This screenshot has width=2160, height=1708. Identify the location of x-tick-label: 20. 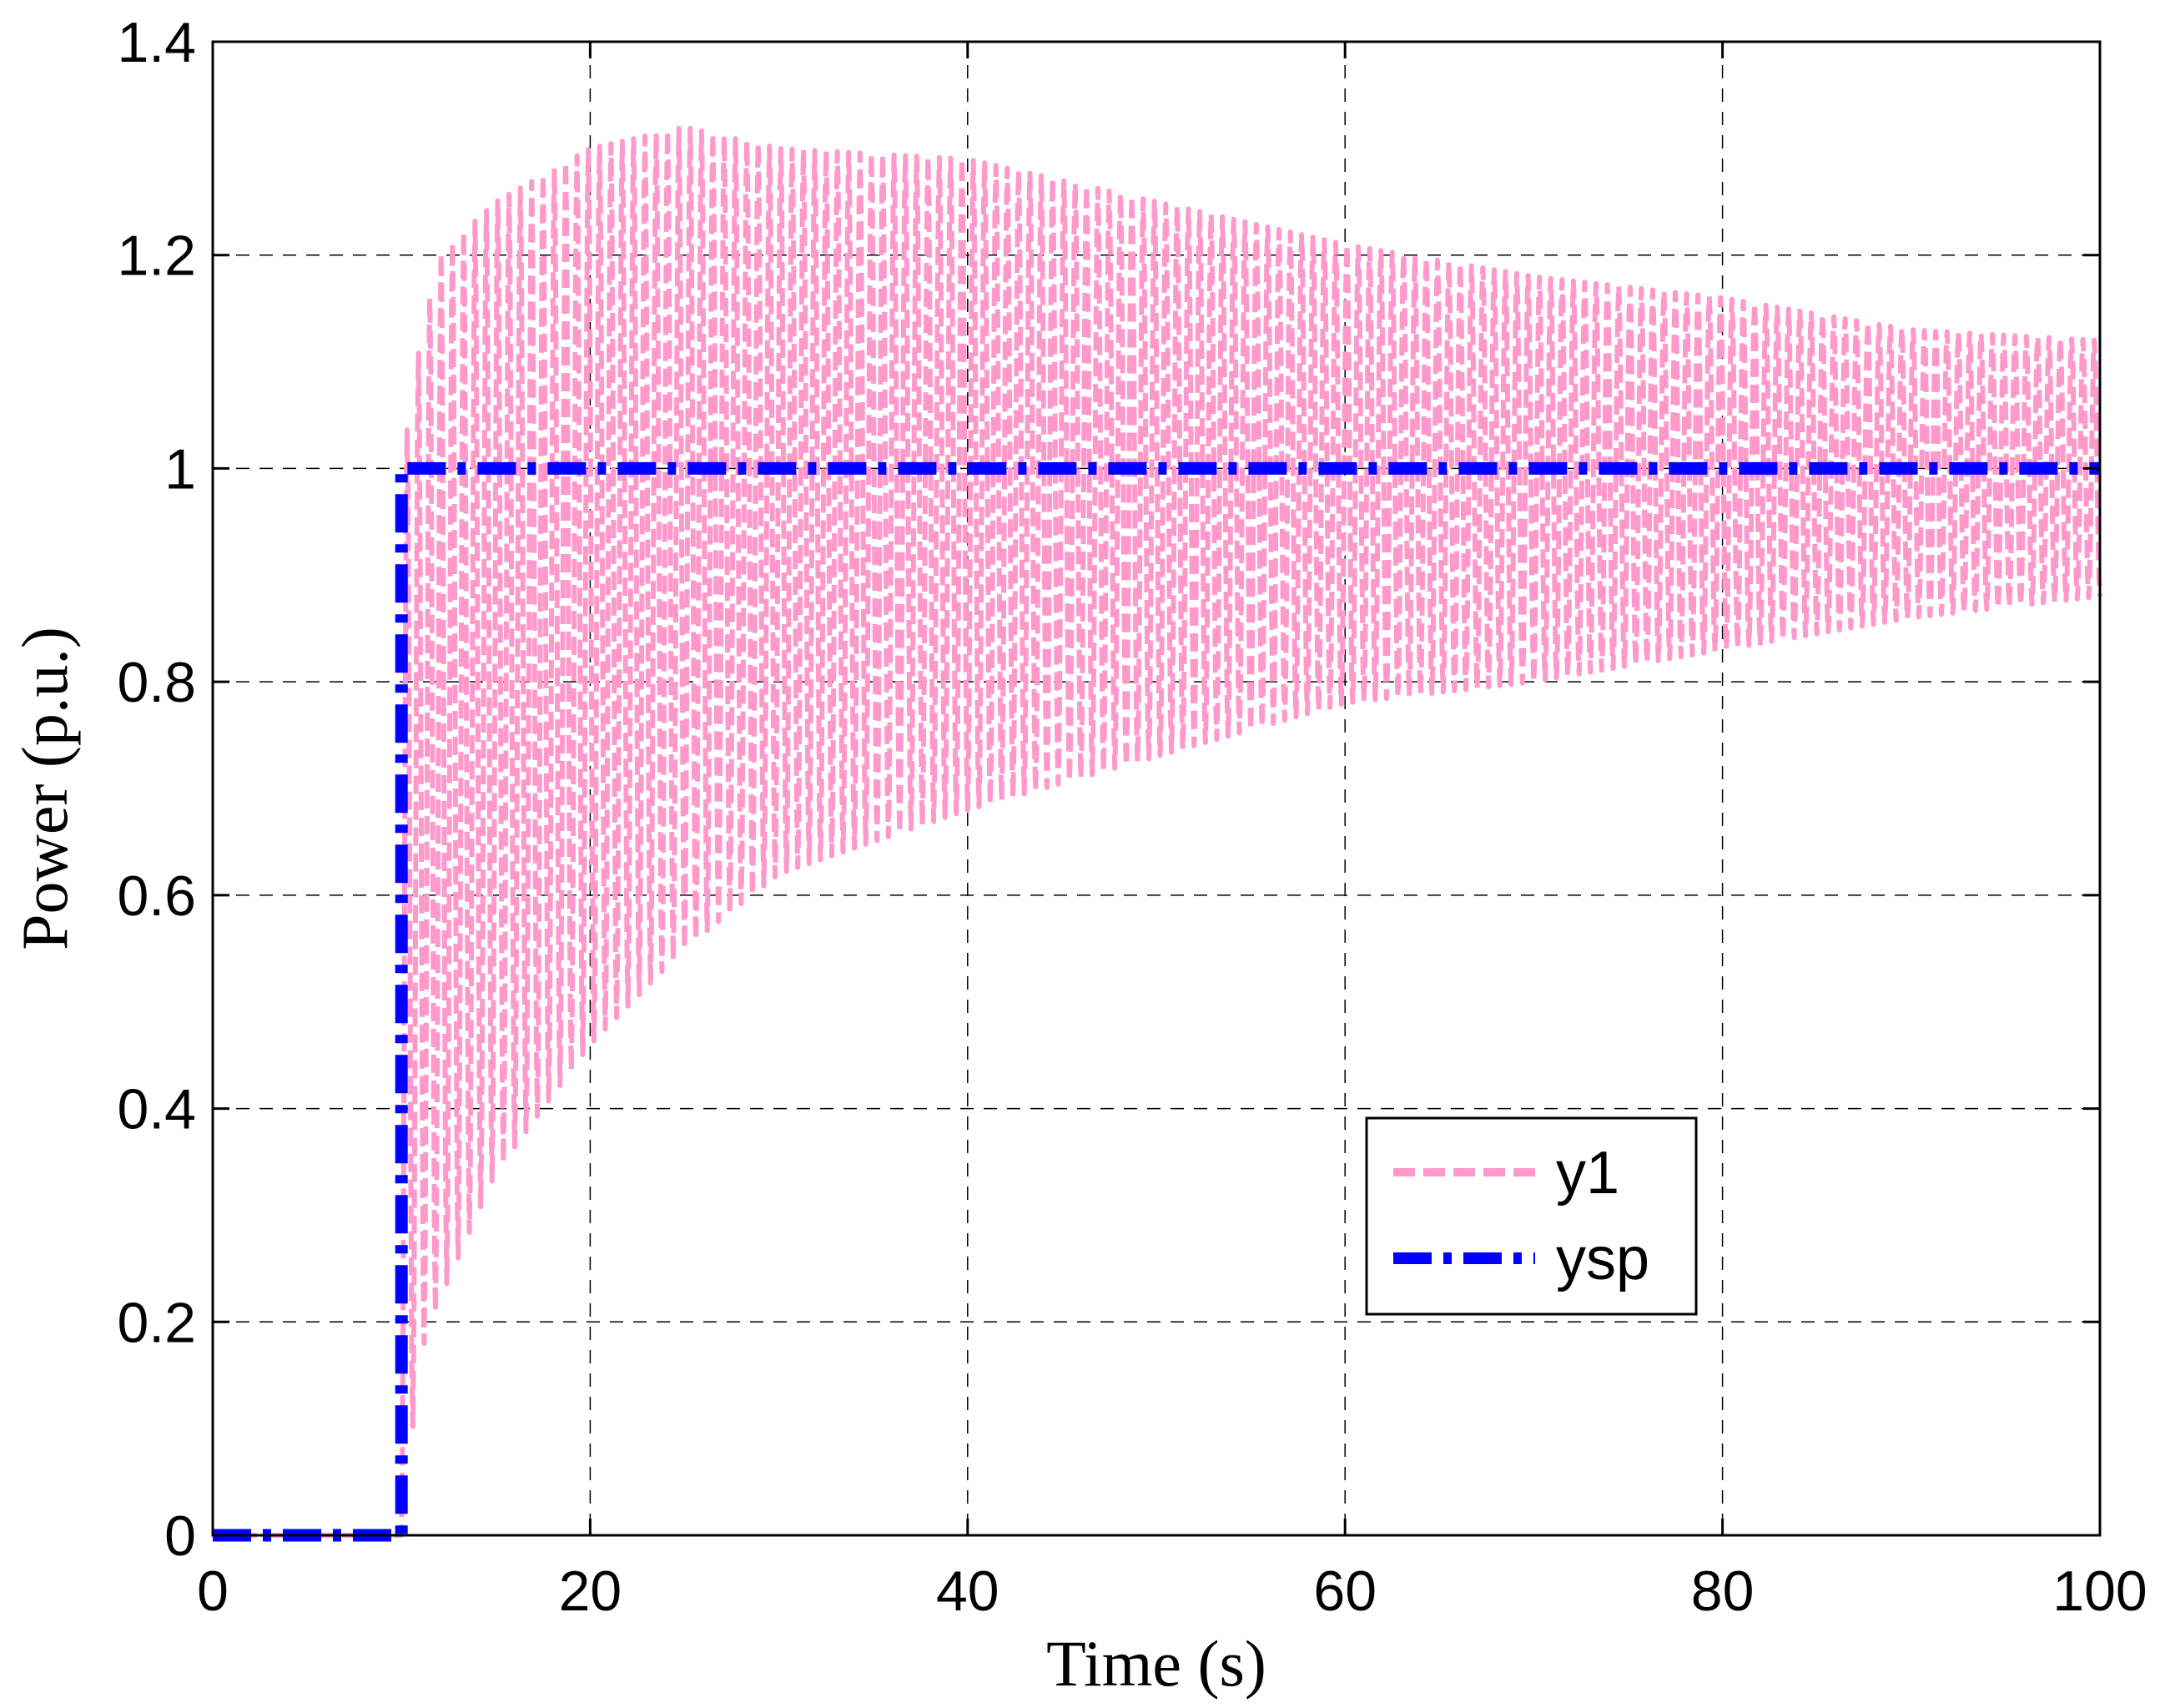
(590, 1591).